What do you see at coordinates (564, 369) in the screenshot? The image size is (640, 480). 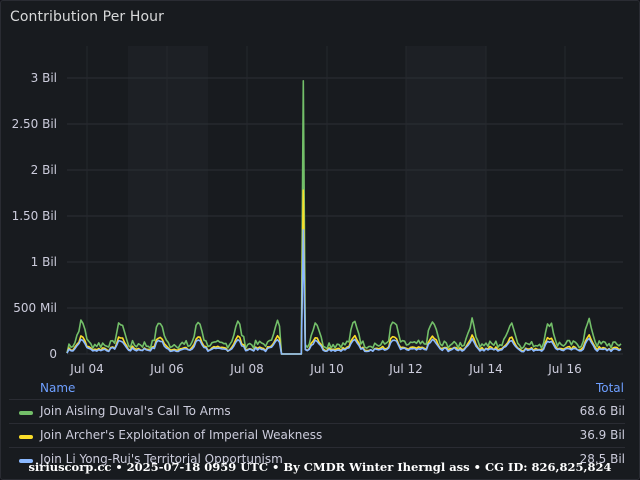 I see `x-tick-label: Jul 16` at bounding box center [564, 369].